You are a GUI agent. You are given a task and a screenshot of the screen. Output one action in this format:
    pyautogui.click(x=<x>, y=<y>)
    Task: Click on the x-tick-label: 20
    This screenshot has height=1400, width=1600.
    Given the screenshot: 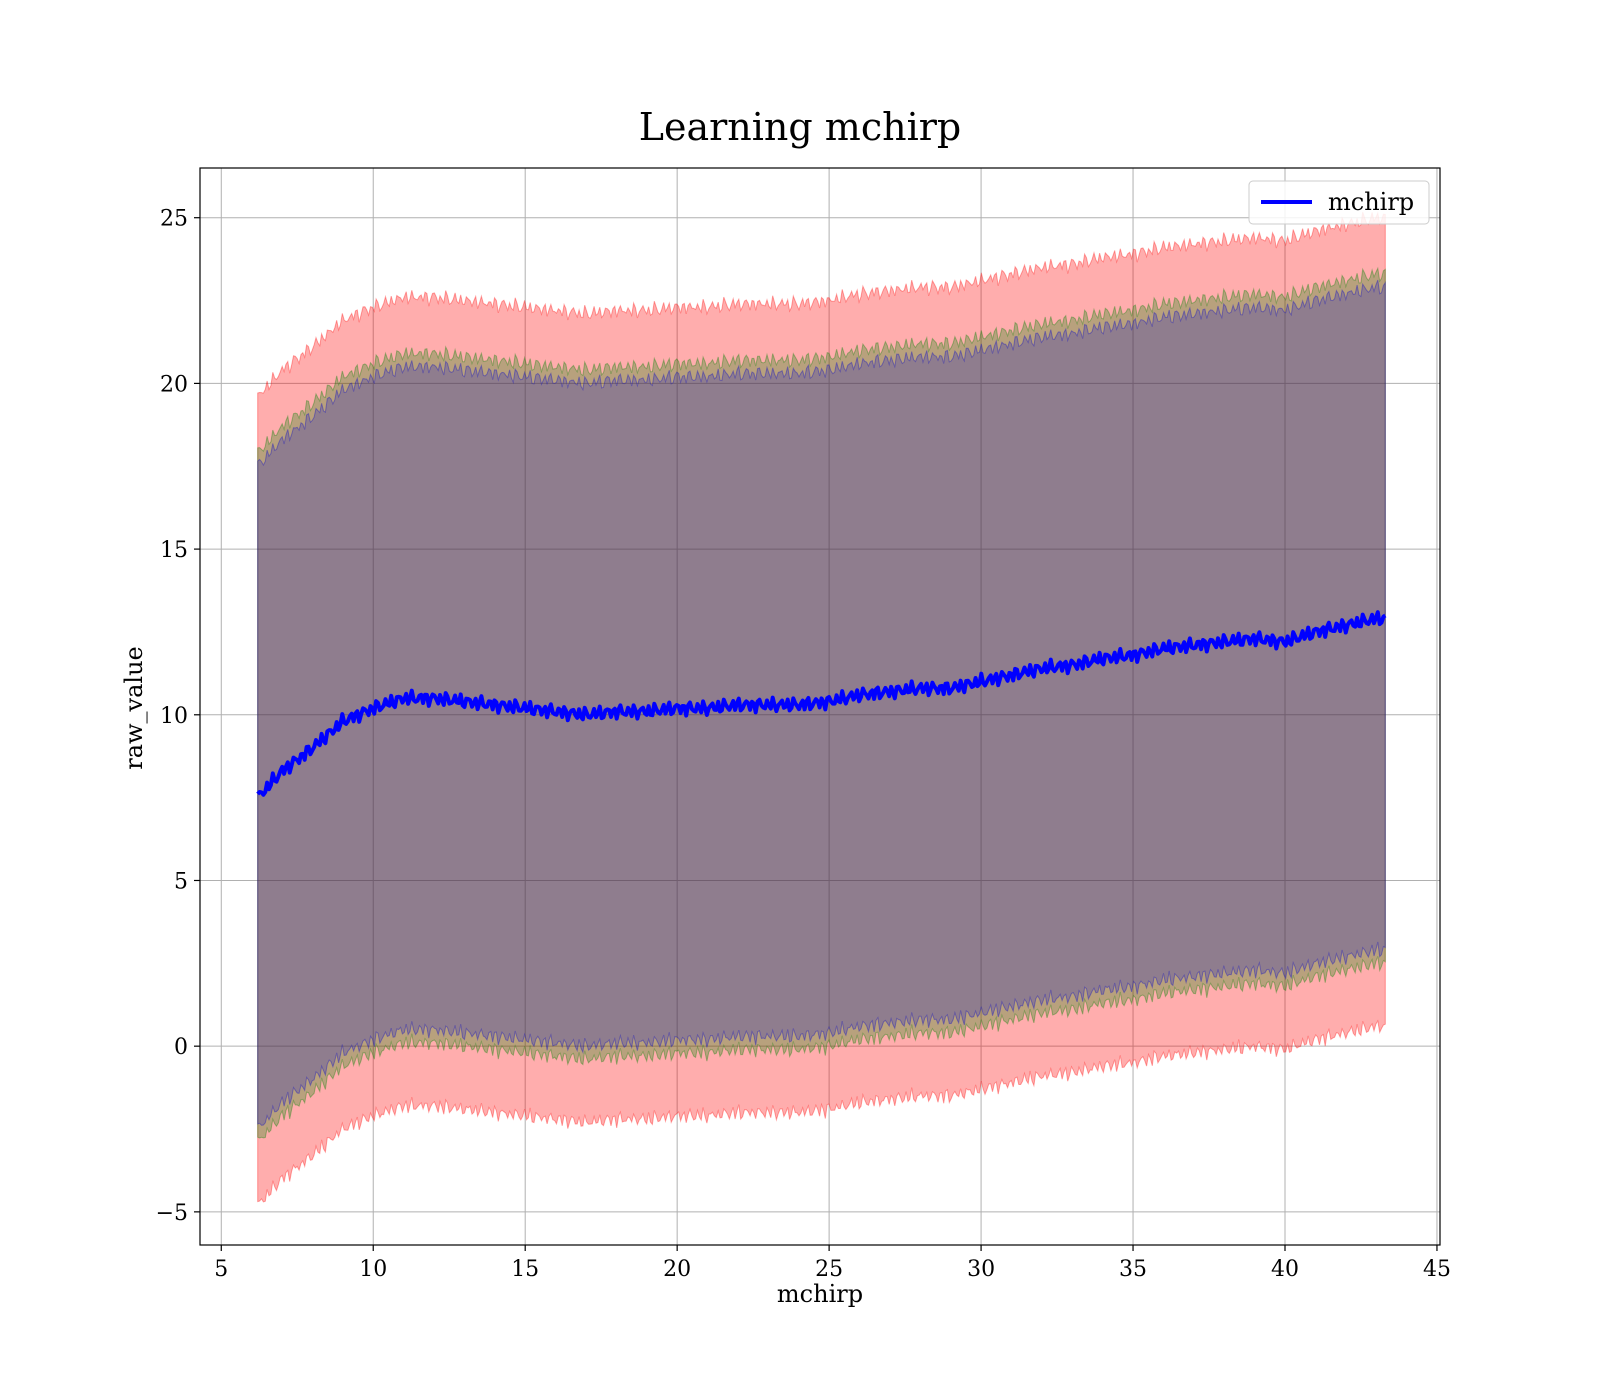 What is the action you would take?
    pyautogui.click(x=677, y=1269)
    